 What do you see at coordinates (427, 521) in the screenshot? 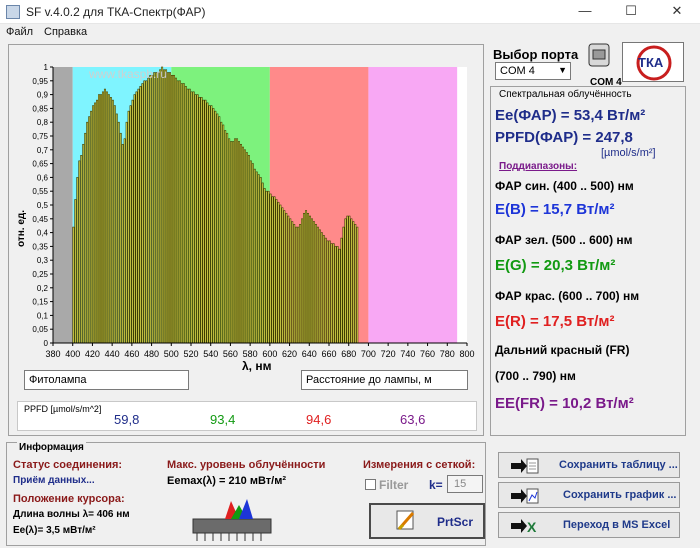
I see `prtscr-button: PrtScr` at bounding box center [427, 521].